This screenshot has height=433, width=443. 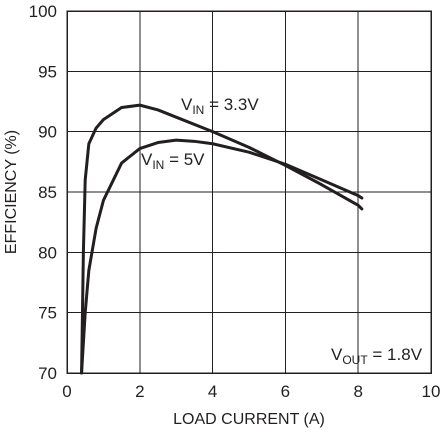 What do you see at coordinates (11, 192) in the screenshot?
I see `y-axis-label: EFFICIENCY (%)` at bounding box center [11, 192].